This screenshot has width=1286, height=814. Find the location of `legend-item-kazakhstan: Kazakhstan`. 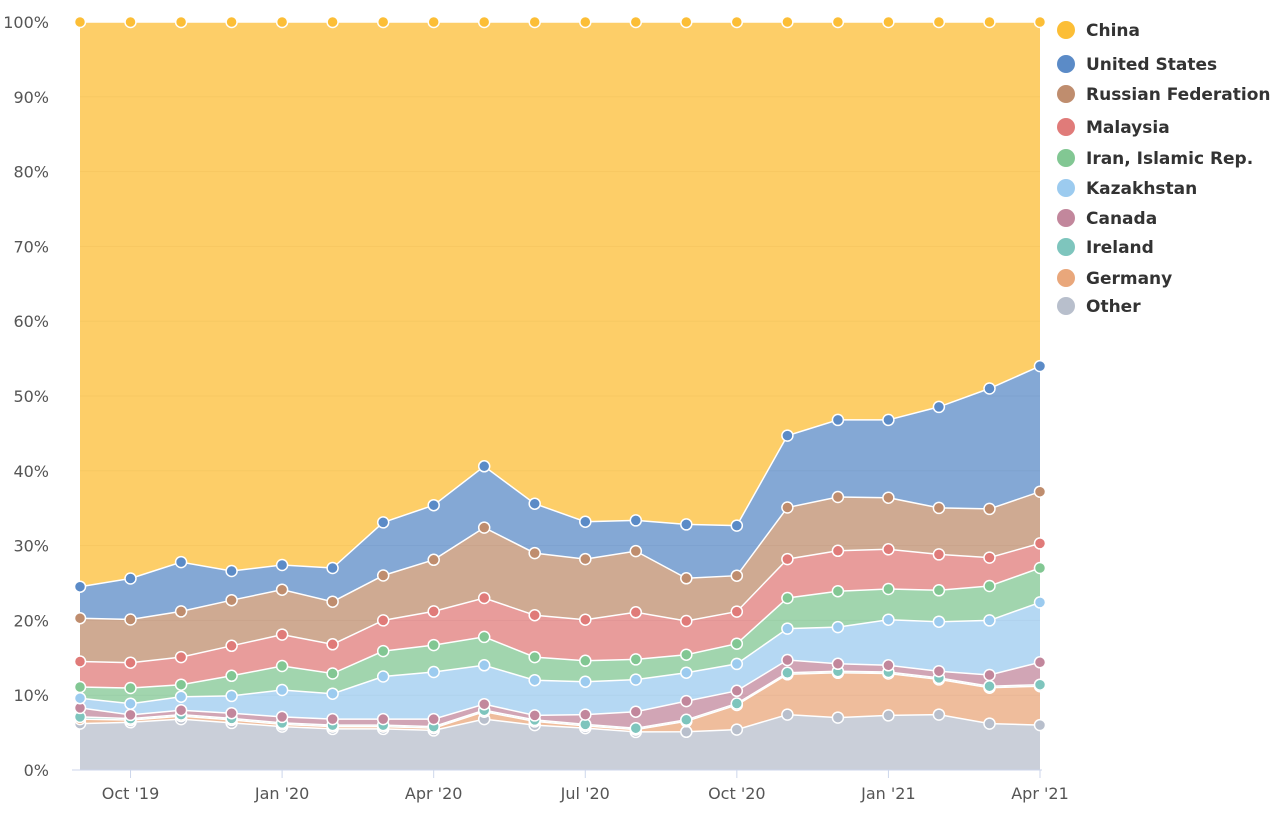

legend-item-kazakhstan: Kazakhstan is located at coordinates (1127, 189).